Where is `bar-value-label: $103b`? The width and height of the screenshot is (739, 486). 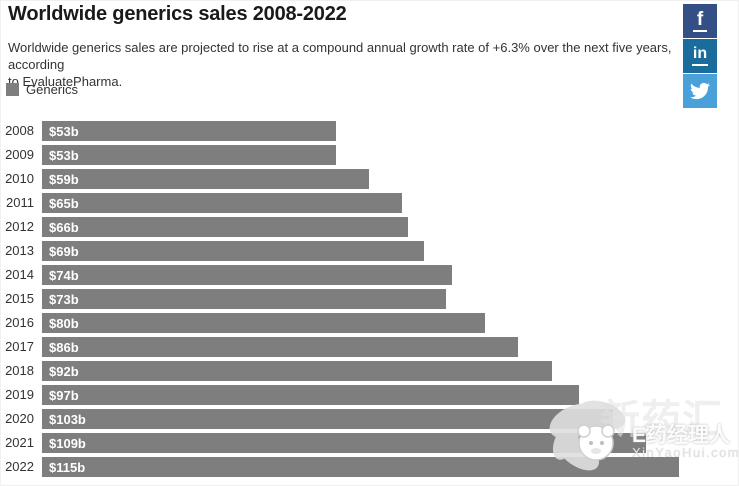
bar-value-label: $103b is located at coordinates (67, 419).